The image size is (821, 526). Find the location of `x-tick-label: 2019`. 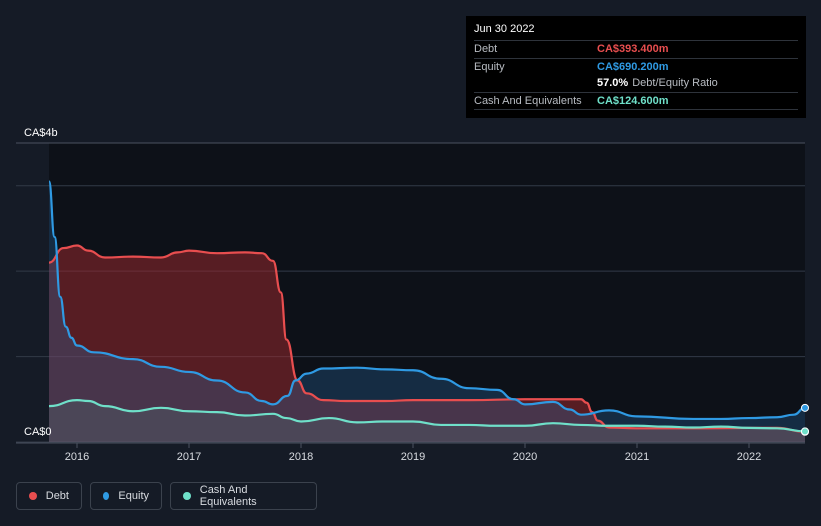

x-tick-label: 2019 is located at coordinates (413, 457).